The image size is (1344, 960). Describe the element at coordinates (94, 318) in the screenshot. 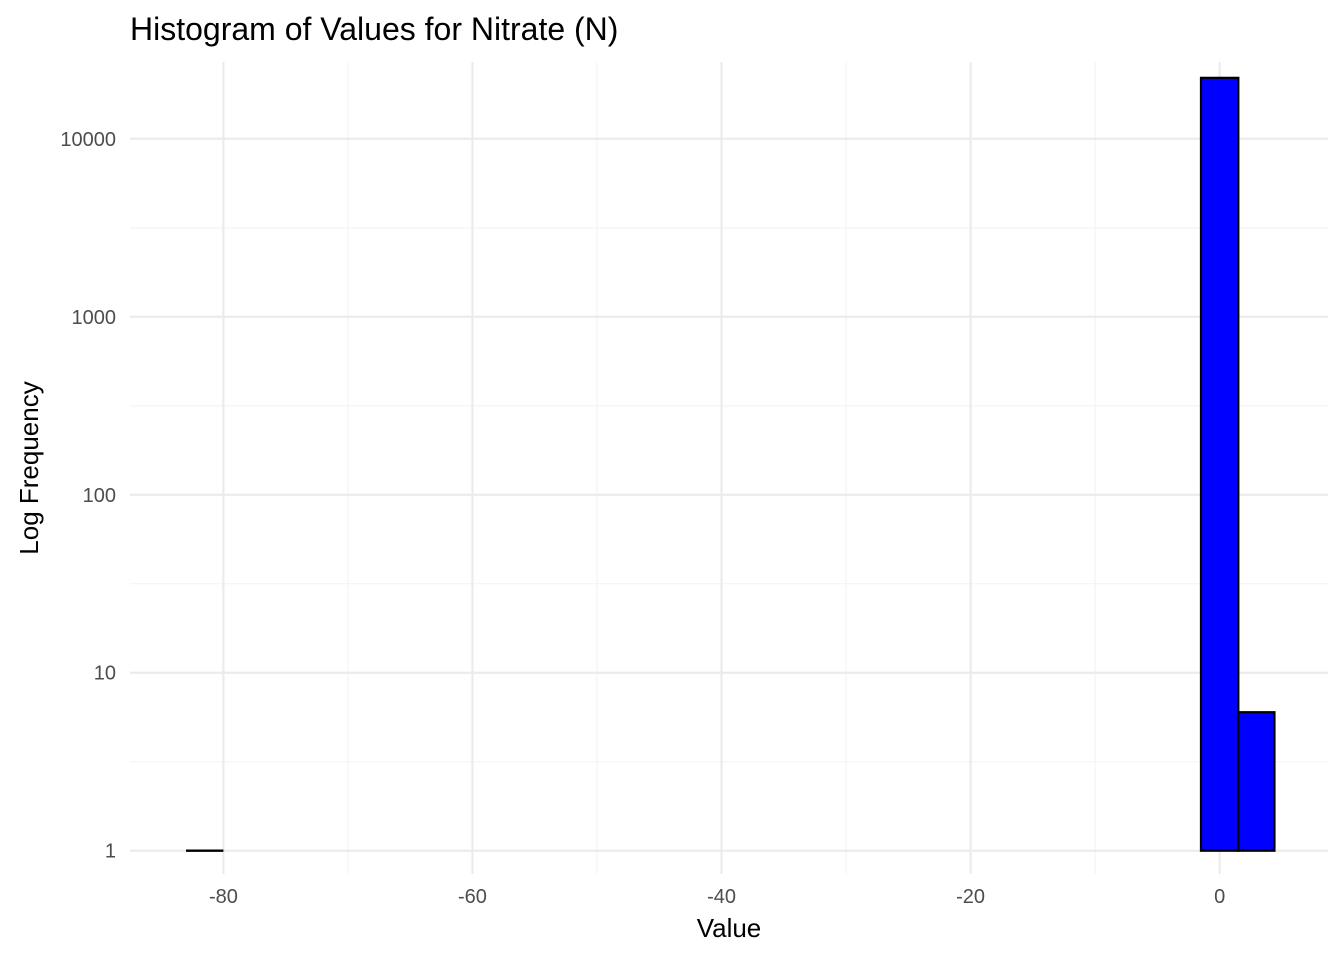

I see `y-tick-label: 1000` at that location.